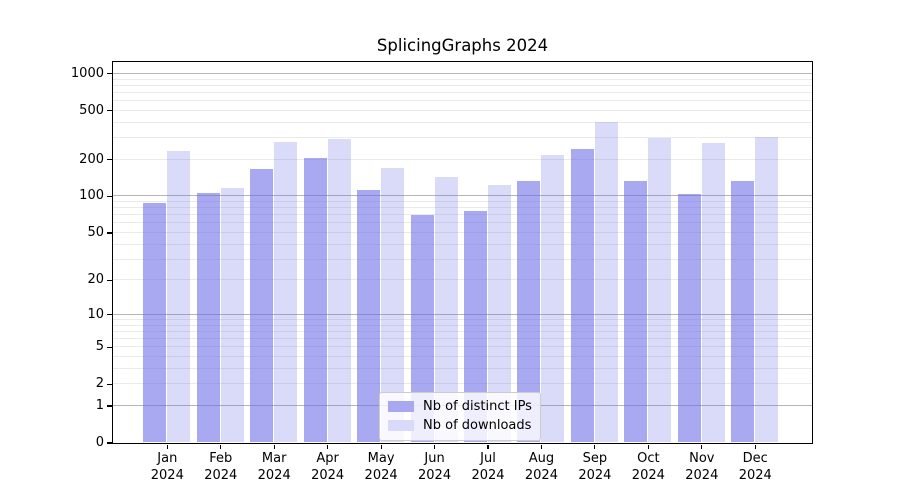 This screenshot has height=500, width=900. Describe the element at coordinates (462, 45) in the screenshot. I see `chart-title: SplicingGraphs 2024` at that location.